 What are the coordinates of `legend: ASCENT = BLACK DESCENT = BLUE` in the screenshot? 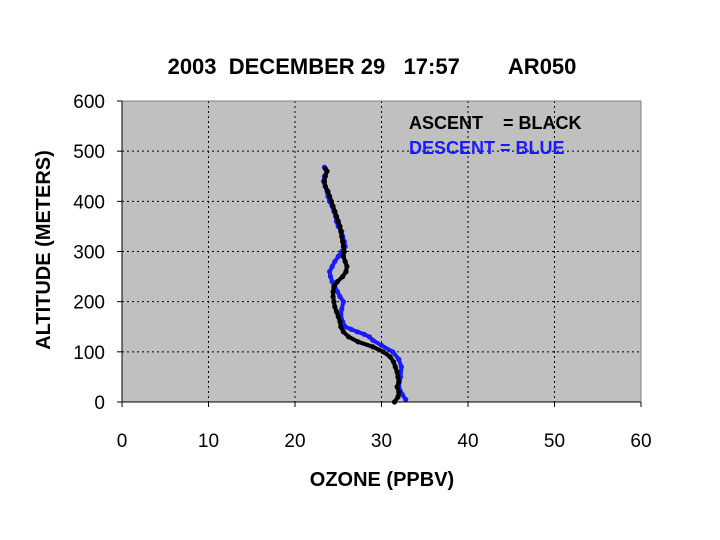 It's located at (495, 135).